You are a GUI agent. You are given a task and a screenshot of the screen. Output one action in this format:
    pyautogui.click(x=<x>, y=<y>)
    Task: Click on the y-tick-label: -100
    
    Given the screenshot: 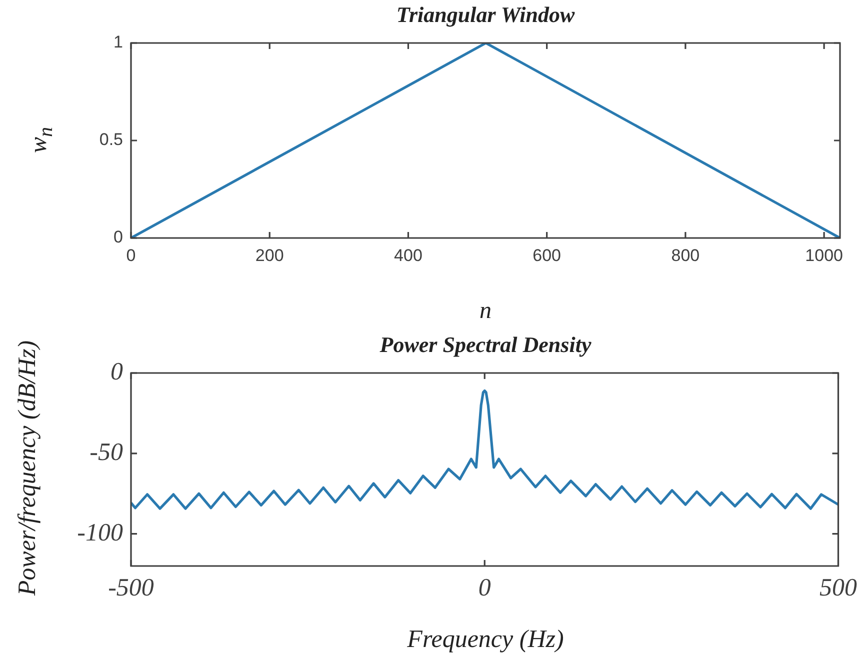 What is the action you would take?
    pyautogui.click(x=100, y=532)
    